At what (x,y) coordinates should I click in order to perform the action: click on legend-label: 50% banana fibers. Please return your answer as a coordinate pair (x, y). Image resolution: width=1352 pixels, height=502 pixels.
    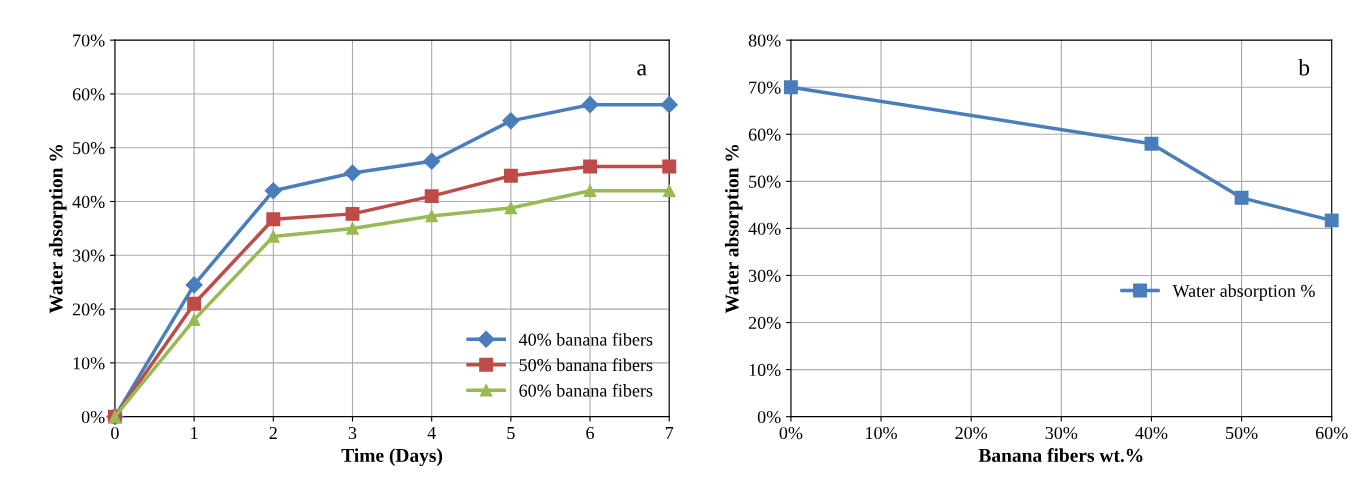
    Looking at the image, I should click on (586, 365).